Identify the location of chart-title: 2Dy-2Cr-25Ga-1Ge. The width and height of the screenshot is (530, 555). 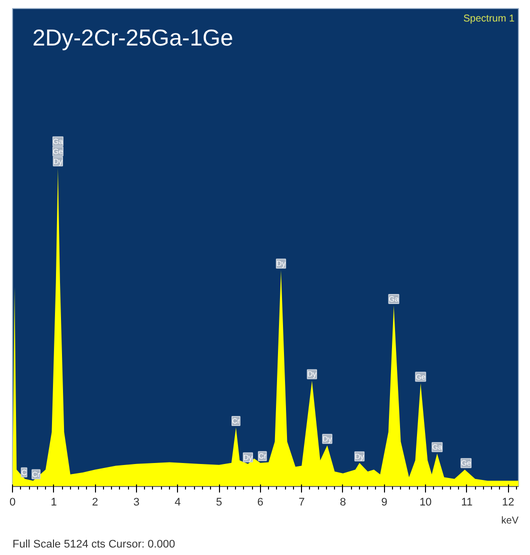
(133, 37).